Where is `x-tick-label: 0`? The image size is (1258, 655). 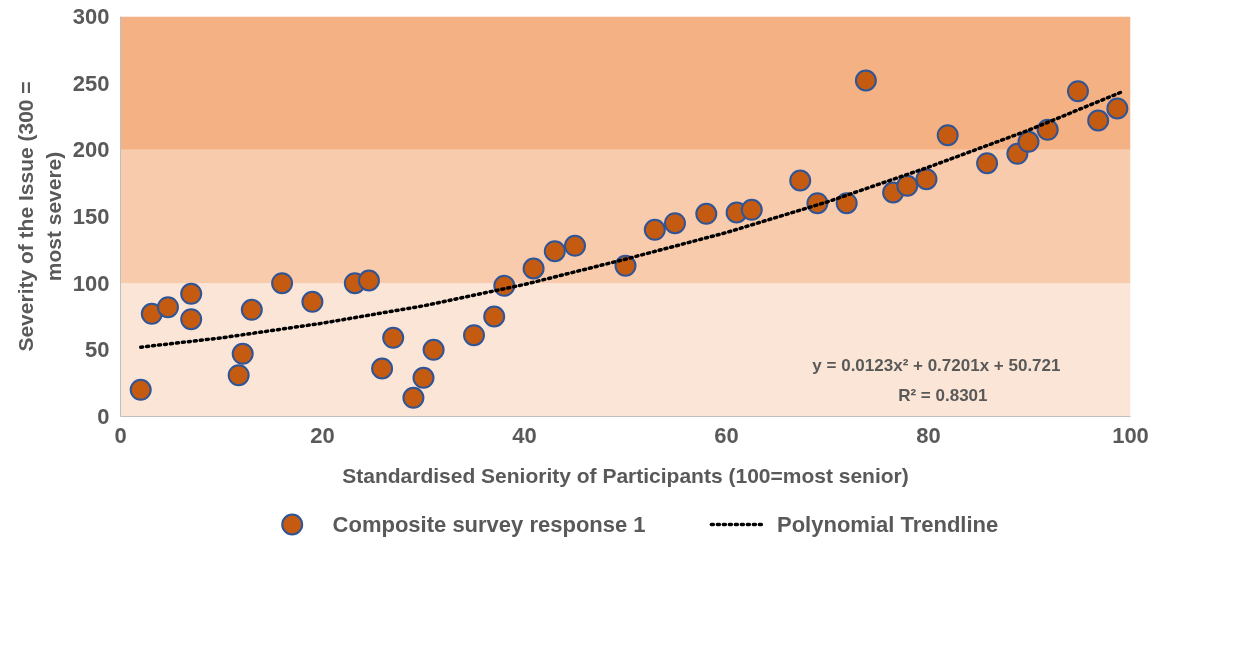 x-tick-label: 0 is located at coordinates (120, 435).